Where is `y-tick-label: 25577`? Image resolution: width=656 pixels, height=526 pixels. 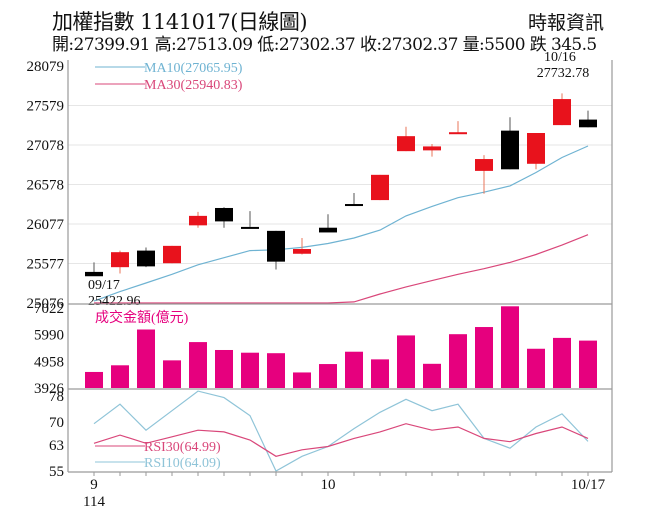 y-tick-label: 25577 is located at coordinates (46, 264).